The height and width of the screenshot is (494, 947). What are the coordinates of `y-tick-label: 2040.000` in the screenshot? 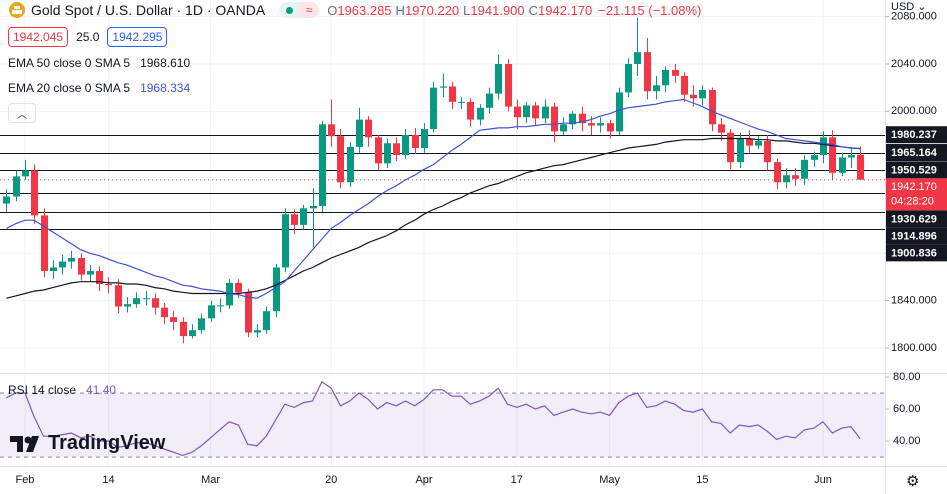 It's located at (914, 64).